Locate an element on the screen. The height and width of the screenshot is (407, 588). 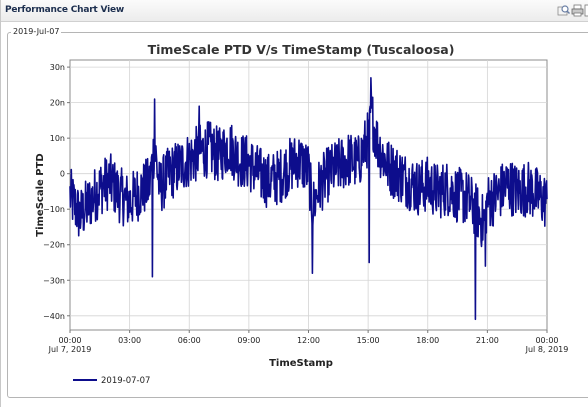
panel-header: Performance Chart View is located at coordinates (294, 11).